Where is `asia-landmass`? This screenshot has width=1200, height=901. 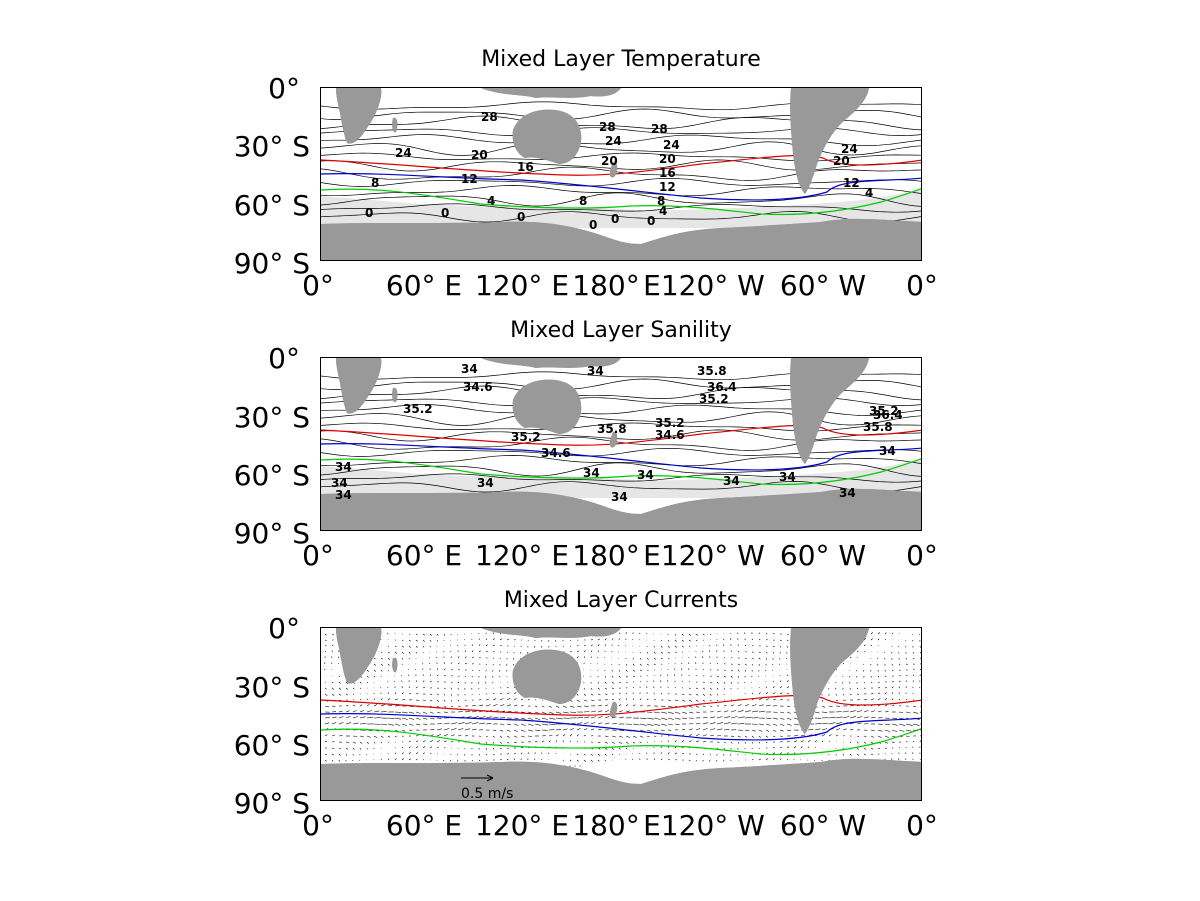 asia-landmass is located at coordinates (551, 633).